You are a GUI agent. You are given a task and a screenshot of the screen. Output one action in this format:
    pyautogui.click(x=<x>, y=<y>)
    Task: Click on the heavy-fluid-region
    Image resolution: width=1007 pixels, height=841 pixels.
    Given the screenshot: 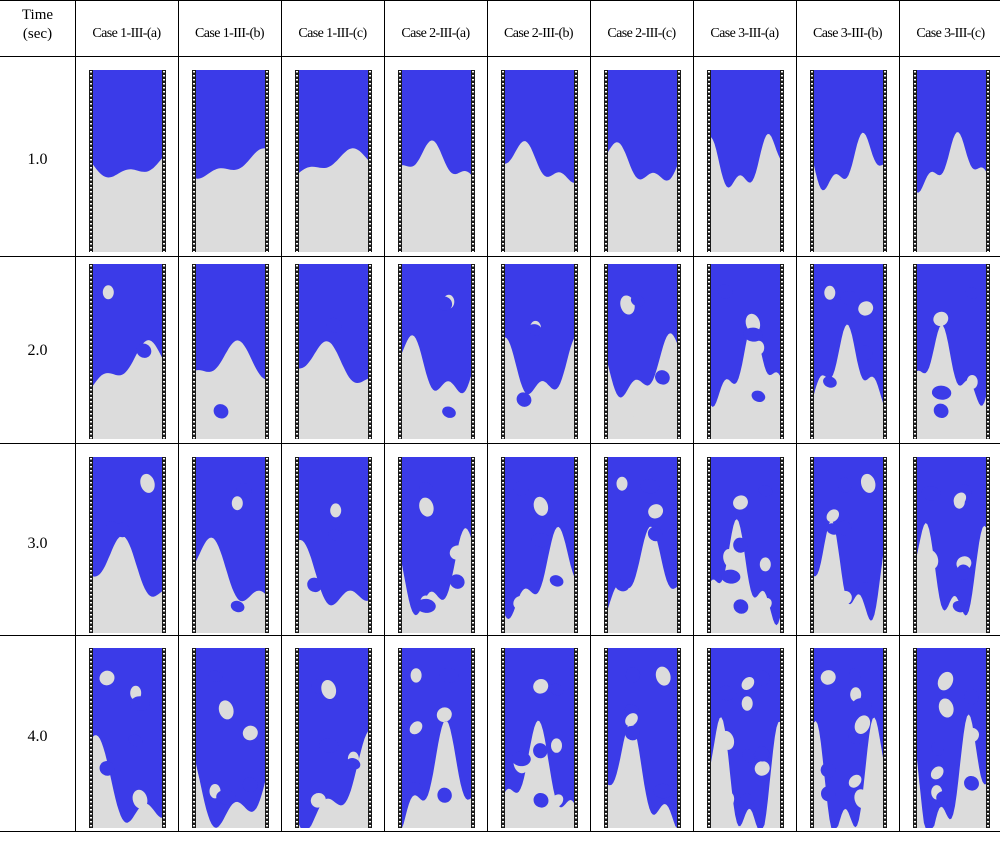 What is the action you would take?
    pyautogui.click(x=436, y=329)
    